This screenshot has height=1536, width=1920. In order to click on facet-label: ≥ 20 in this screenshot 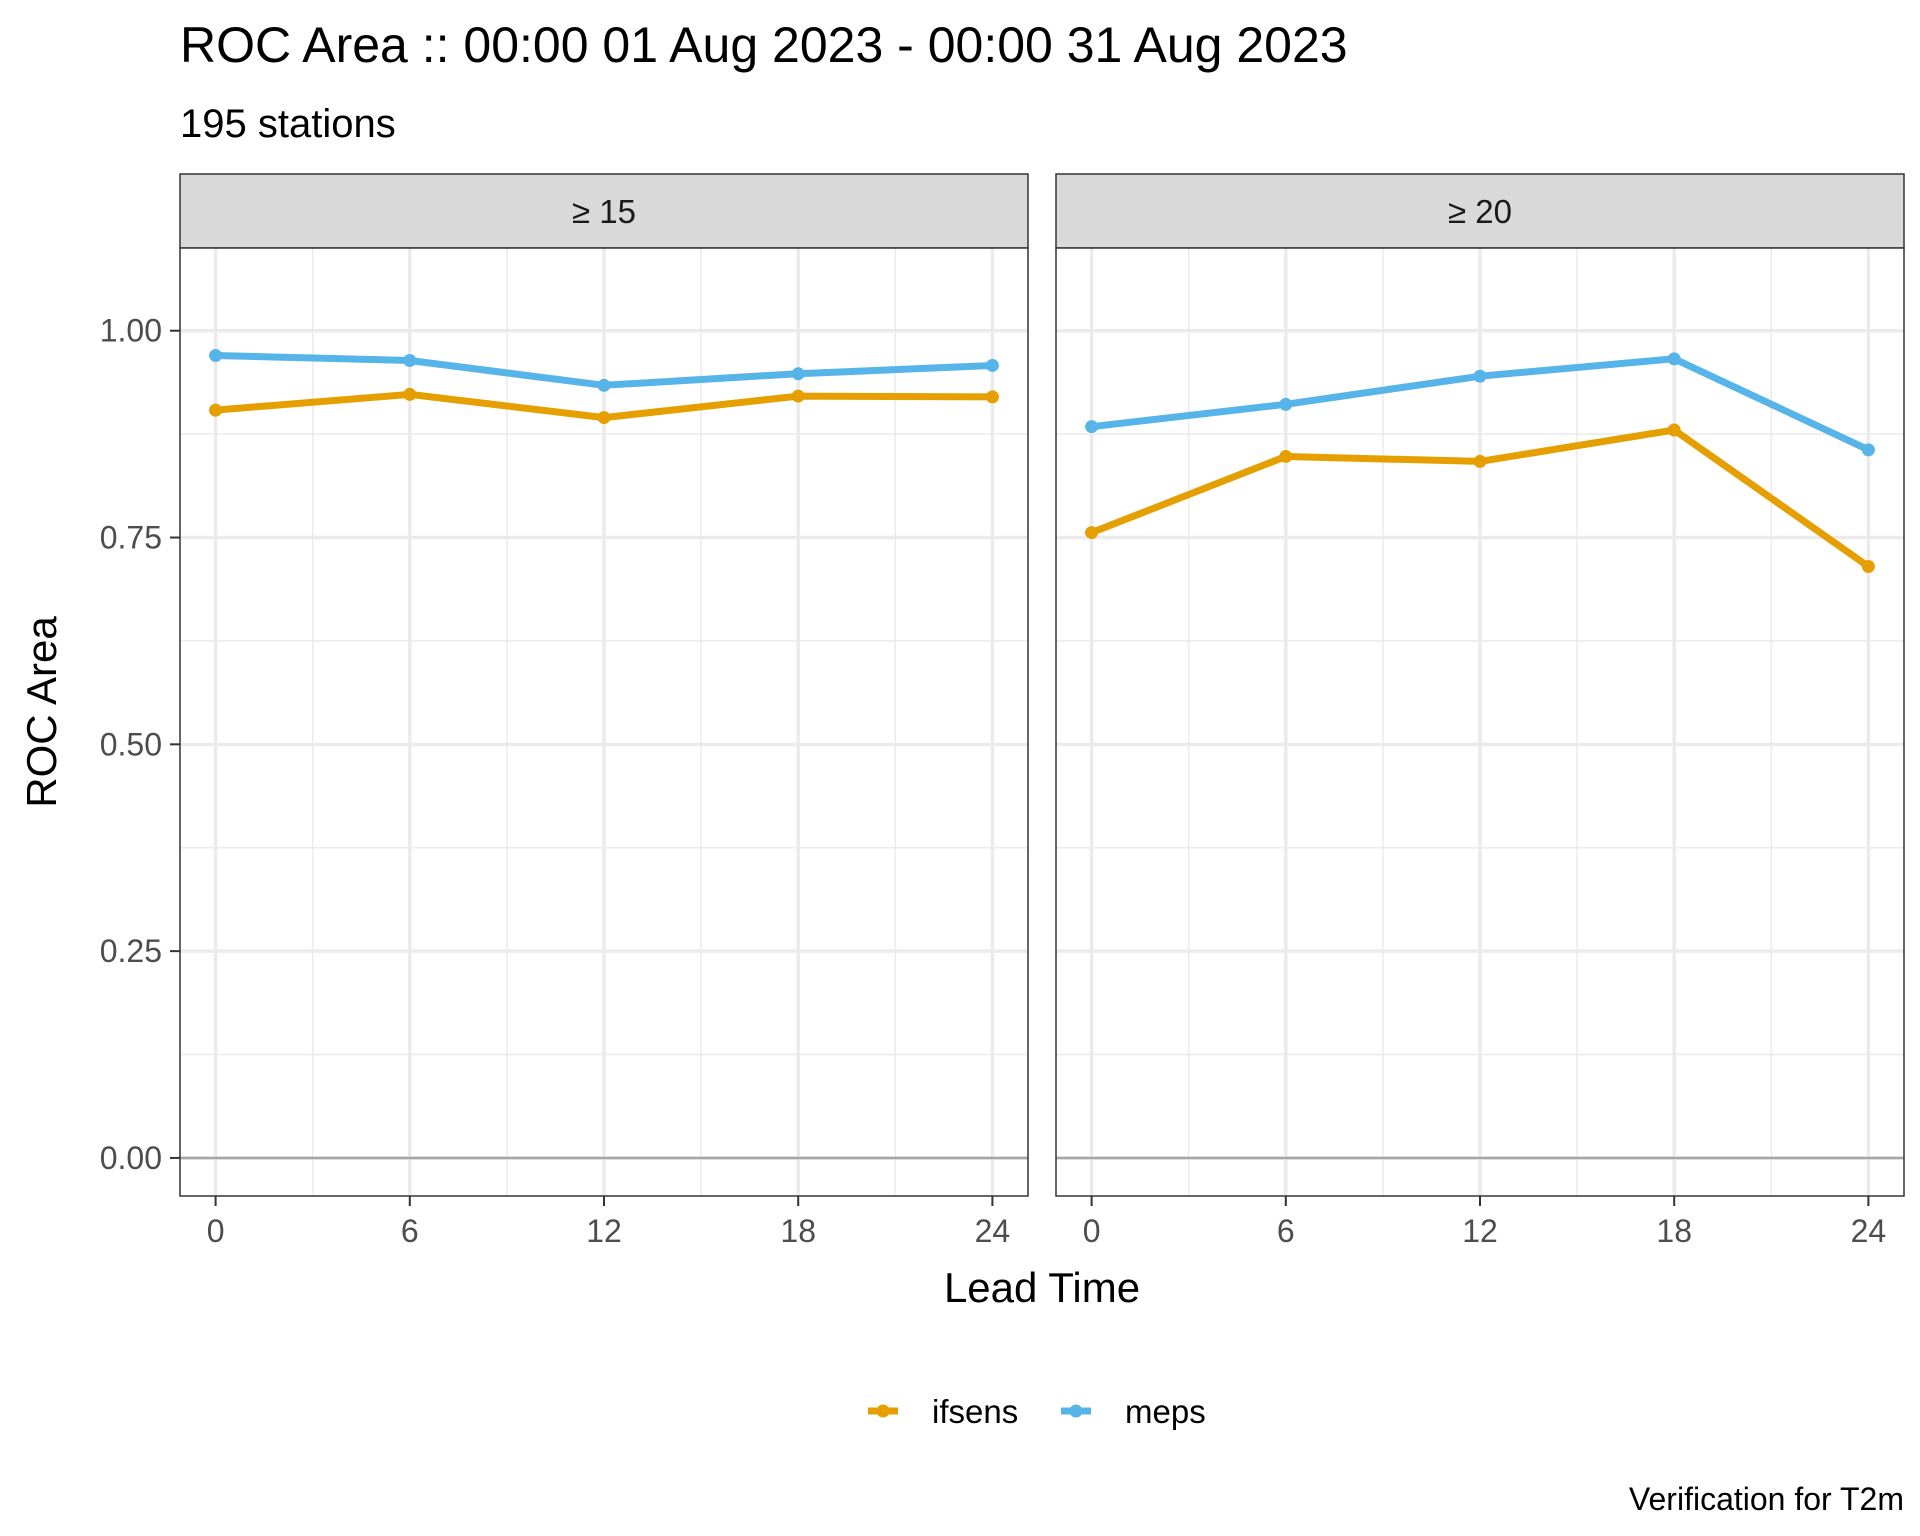, I will do `click(1480, 211)`.